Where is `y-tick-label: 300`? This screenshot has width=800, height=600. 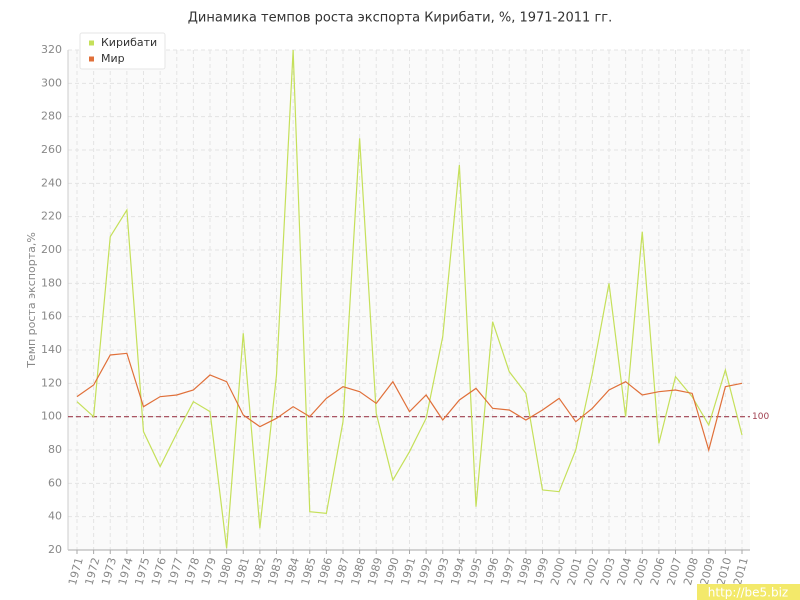 y-tick-label: 300 is located at coordinates (51, 82).